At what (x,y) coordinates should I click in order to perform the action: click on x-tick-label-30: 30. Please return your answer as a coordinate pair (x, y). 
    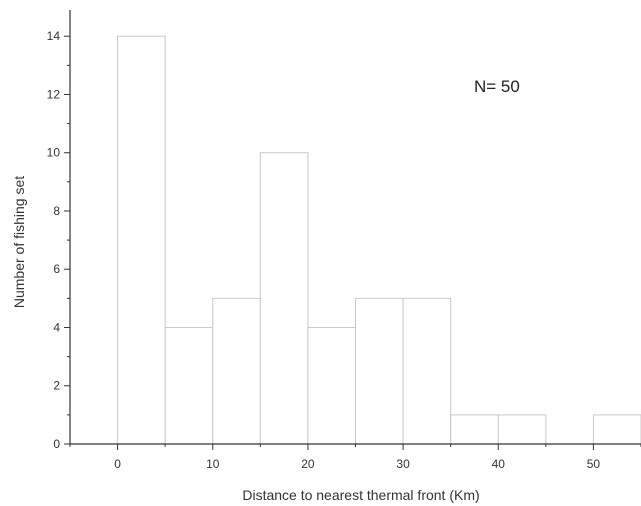
    Looking at the image, I should click on (403, 464).